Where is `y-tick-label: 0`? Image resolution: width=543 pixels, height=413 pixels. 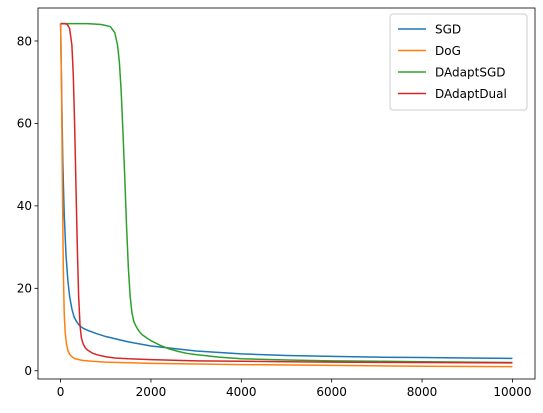 y-tick-label: 0 is located at coordinates (28, 371).